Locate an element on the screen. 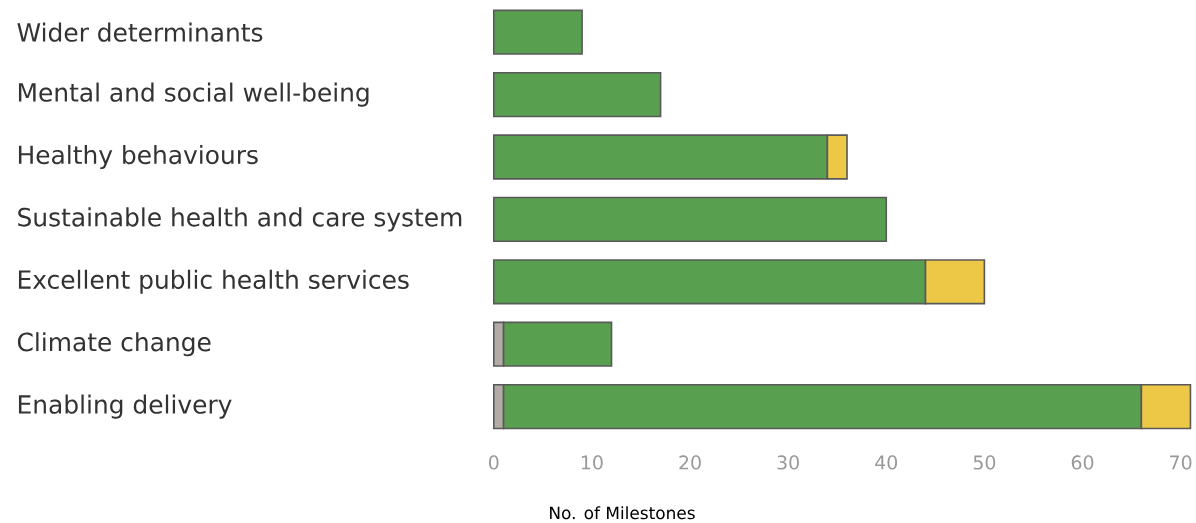 Image resolution: width=1196 pixels, height=523 pixels. y-tick-label: Wider determinants is located at coordinates (140, 32).